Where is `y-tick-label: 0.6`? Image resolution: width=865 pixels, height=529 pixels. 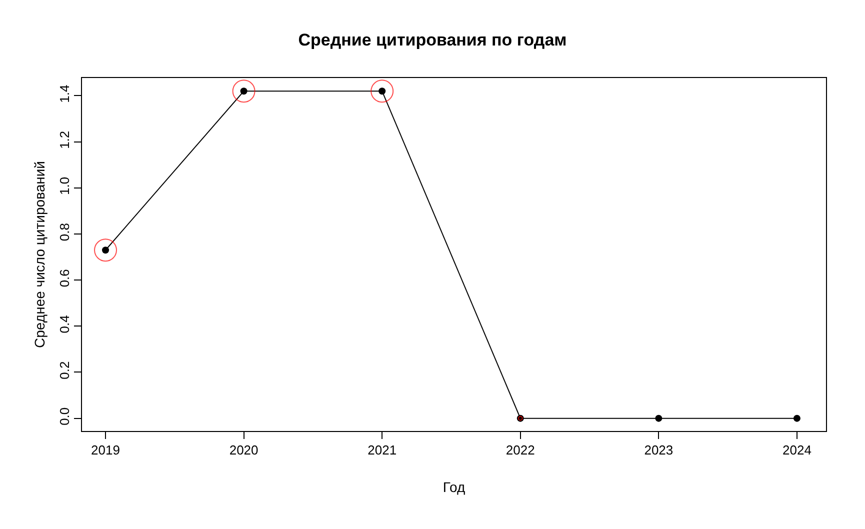 y-tick-label: 0.6 is located at coordinates (64, 278).